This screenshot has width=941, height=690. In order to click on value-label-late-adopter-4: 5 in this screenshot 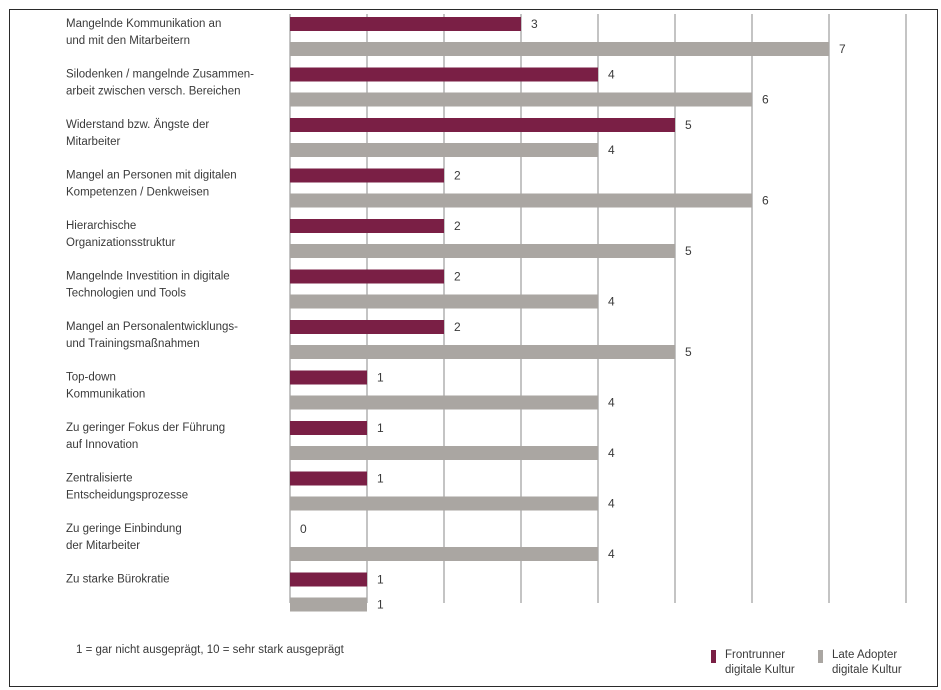, I will do `click(688, 251)`.